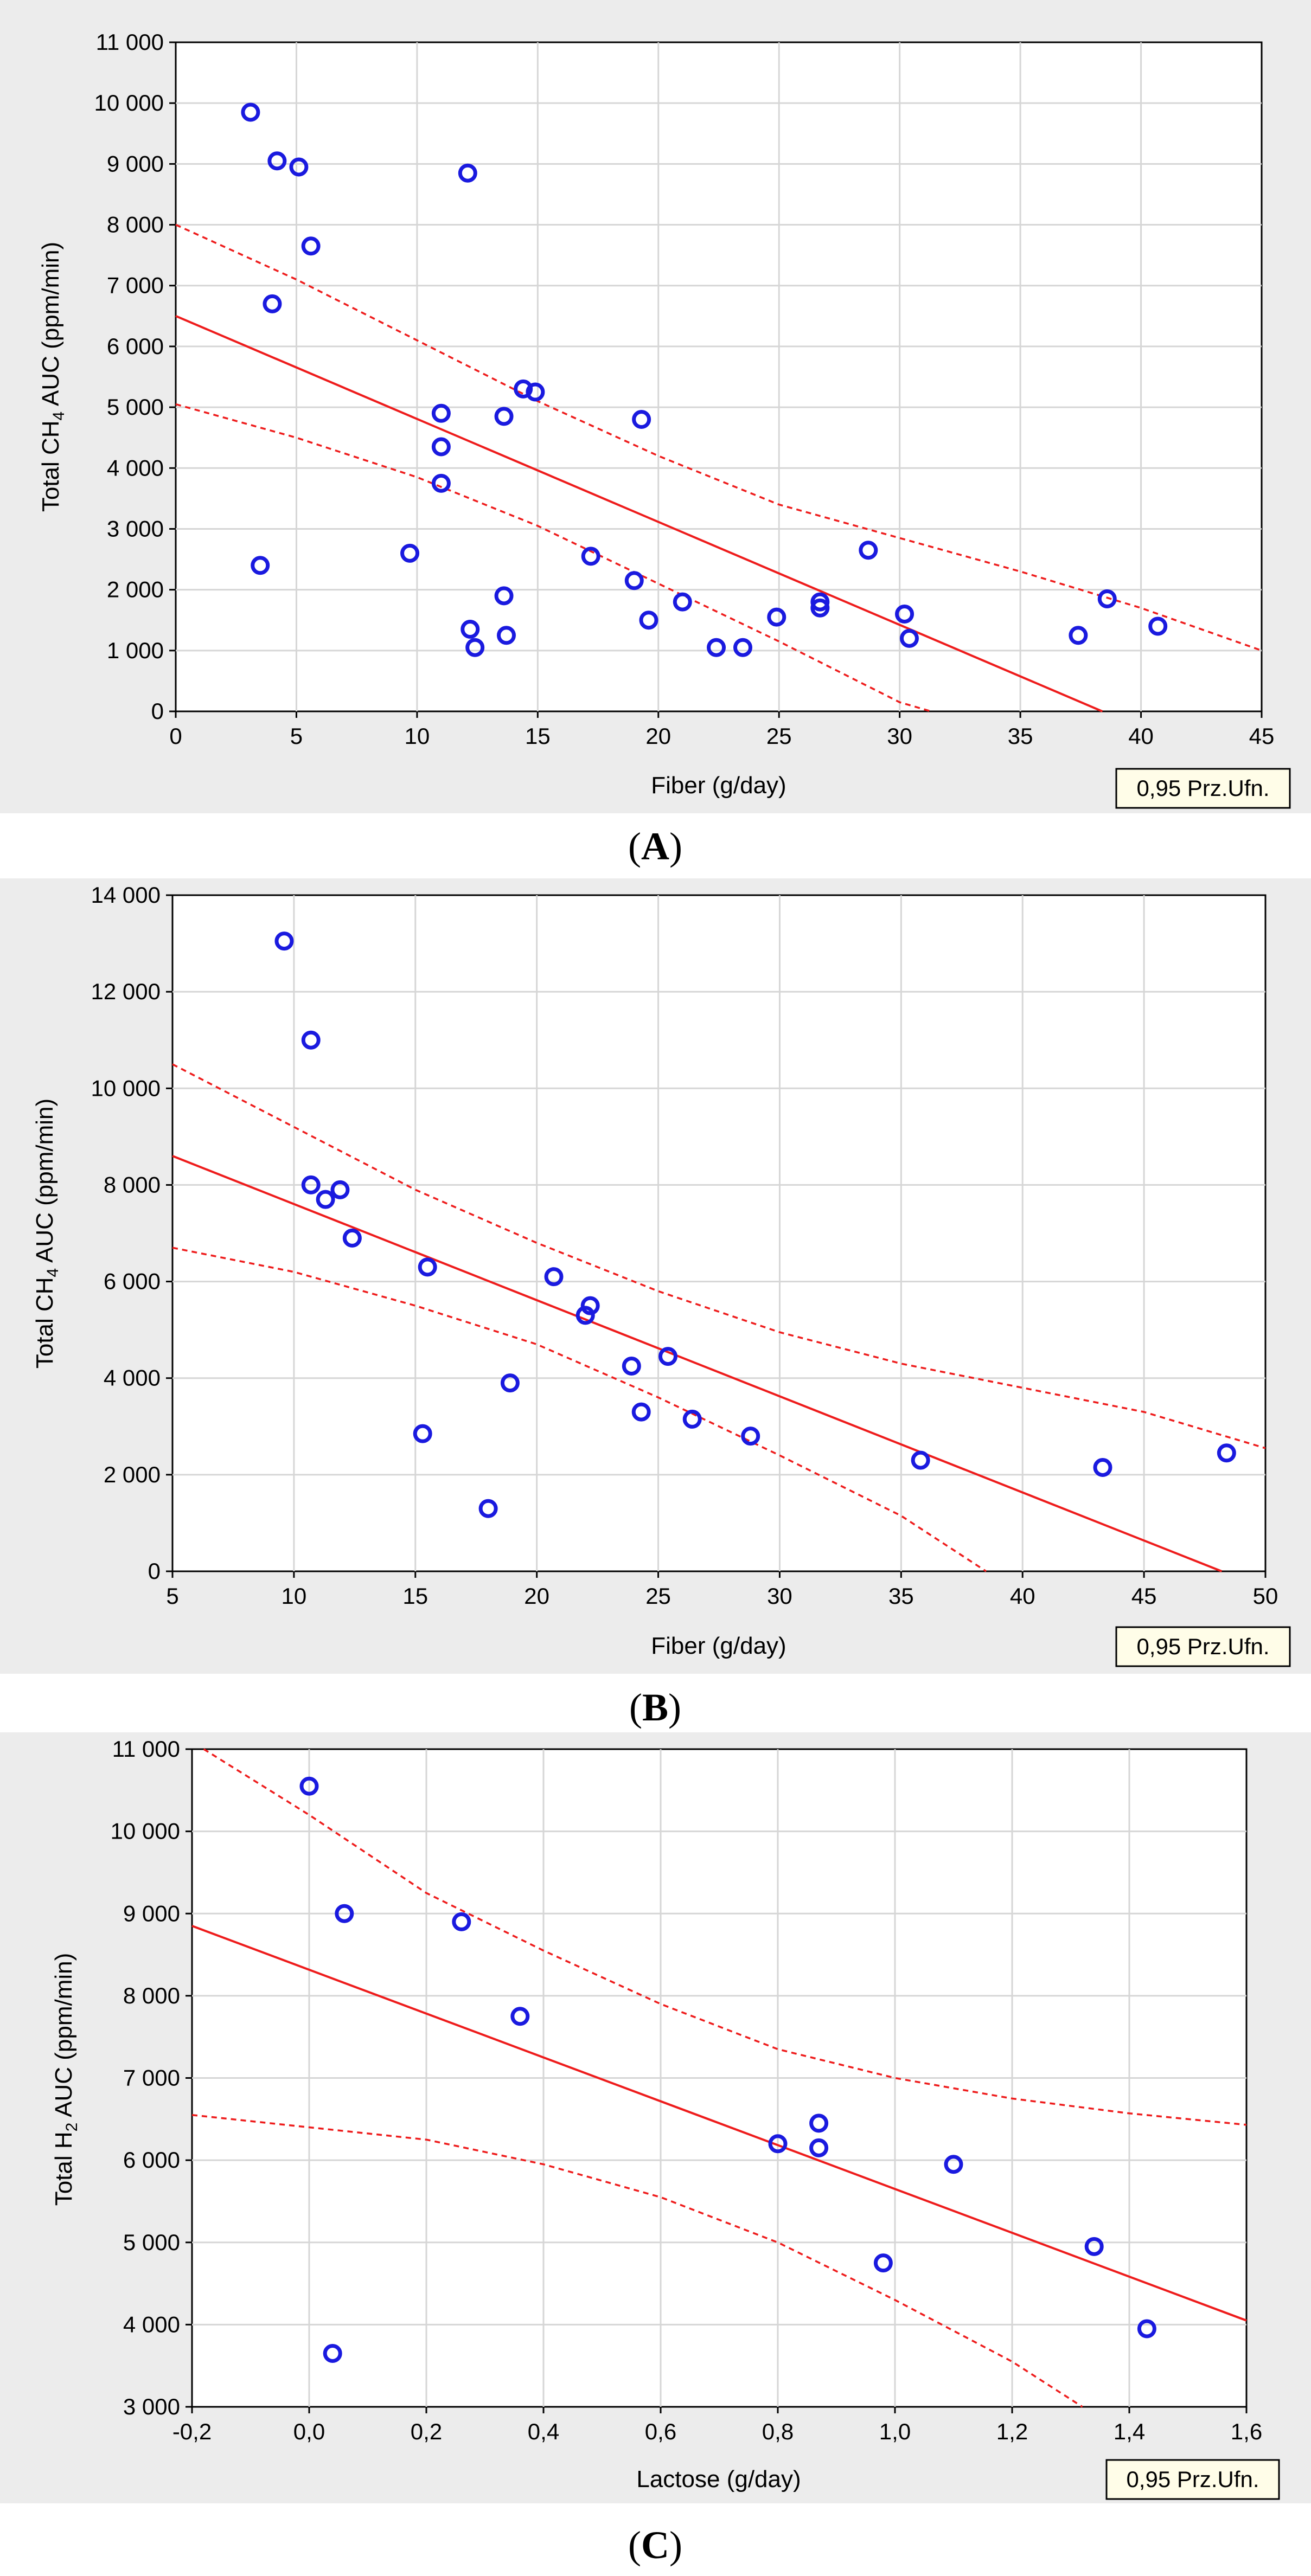  What do you see at coordinates (1262, 736) in the screenshot?
I see `panel-a-x-tick-label: 45` at bounding box center [1262, 736].